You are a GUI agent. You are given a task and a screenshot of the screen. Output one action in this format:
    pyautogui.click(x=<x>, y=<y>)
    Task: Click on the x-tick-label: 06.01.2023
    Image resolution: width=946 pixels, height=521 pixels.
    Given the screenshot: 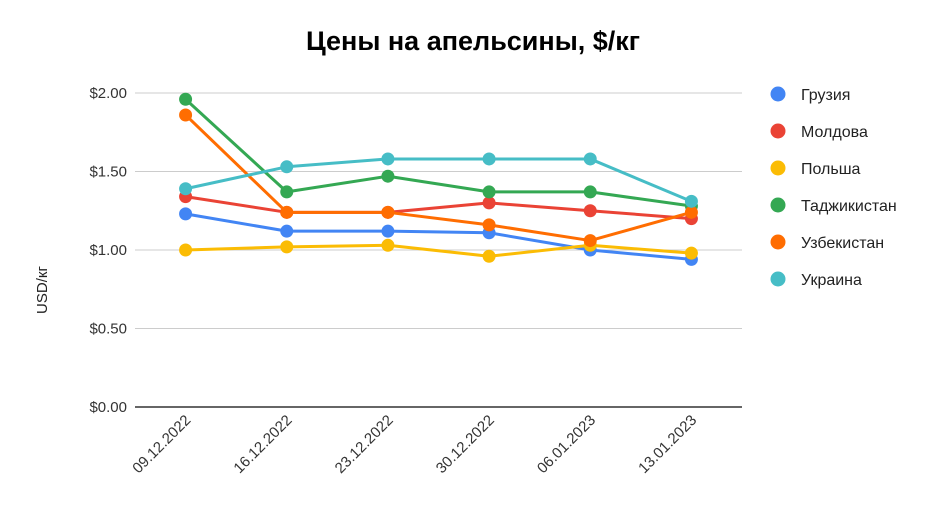 What is the action you would take?
    pyautogui.click(x=566, y=444)
    